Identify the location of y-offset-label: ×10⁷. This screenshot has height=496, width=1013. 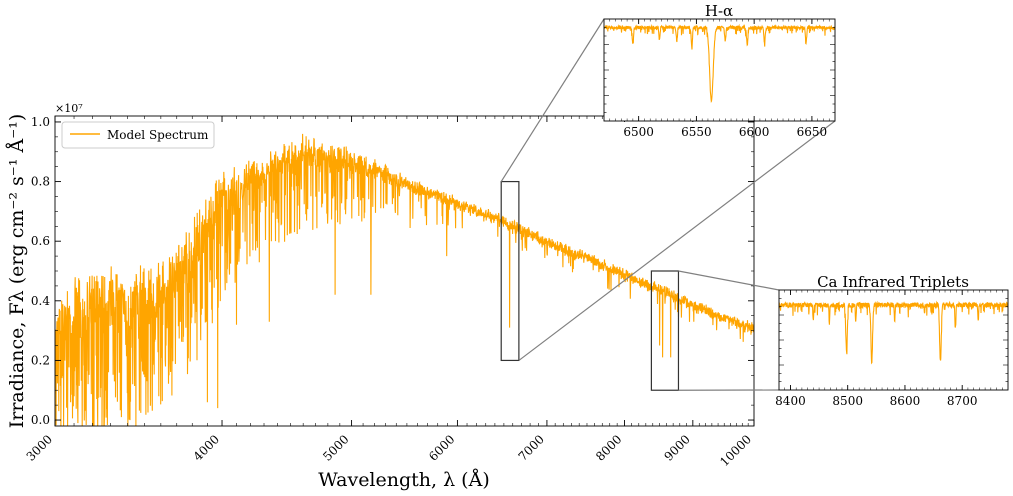
(69, 108).